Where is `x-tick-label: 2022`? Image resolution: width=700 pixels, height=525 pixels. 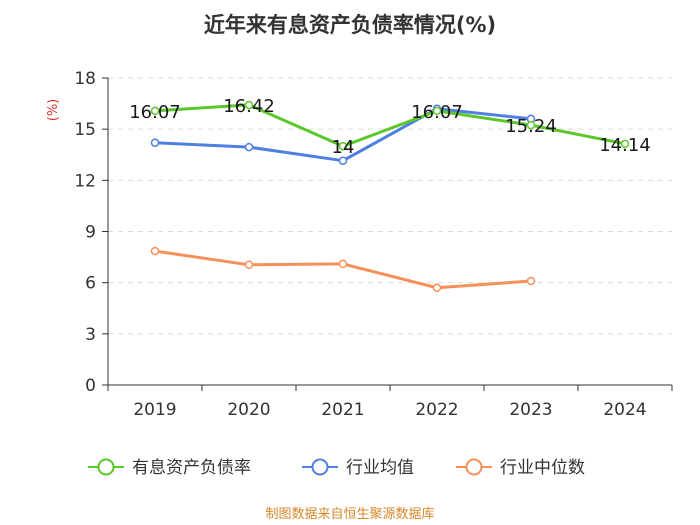 x-tick-label: 2022 is located at coordinates (436, 410).